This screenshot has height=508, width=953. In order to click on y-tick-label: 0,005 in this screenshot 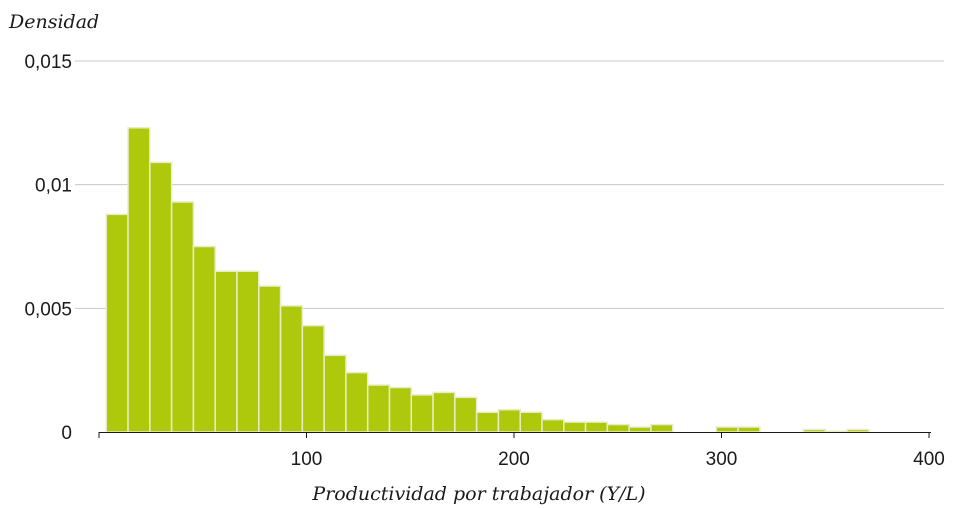, I will do `click(48, 309)`.